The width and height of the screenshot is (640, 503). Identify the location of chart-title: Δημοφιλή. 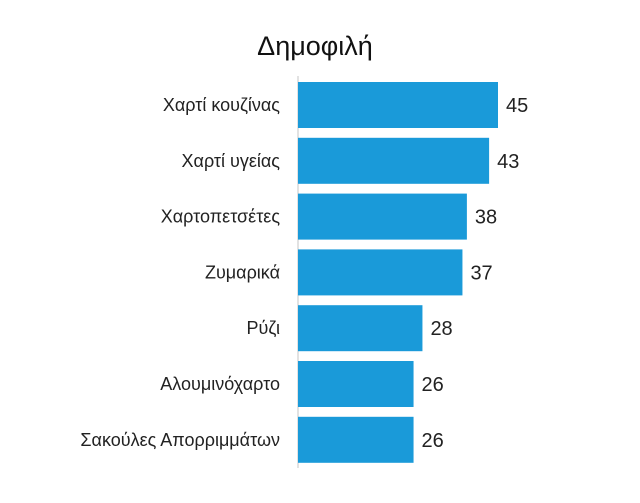
(315, 46).